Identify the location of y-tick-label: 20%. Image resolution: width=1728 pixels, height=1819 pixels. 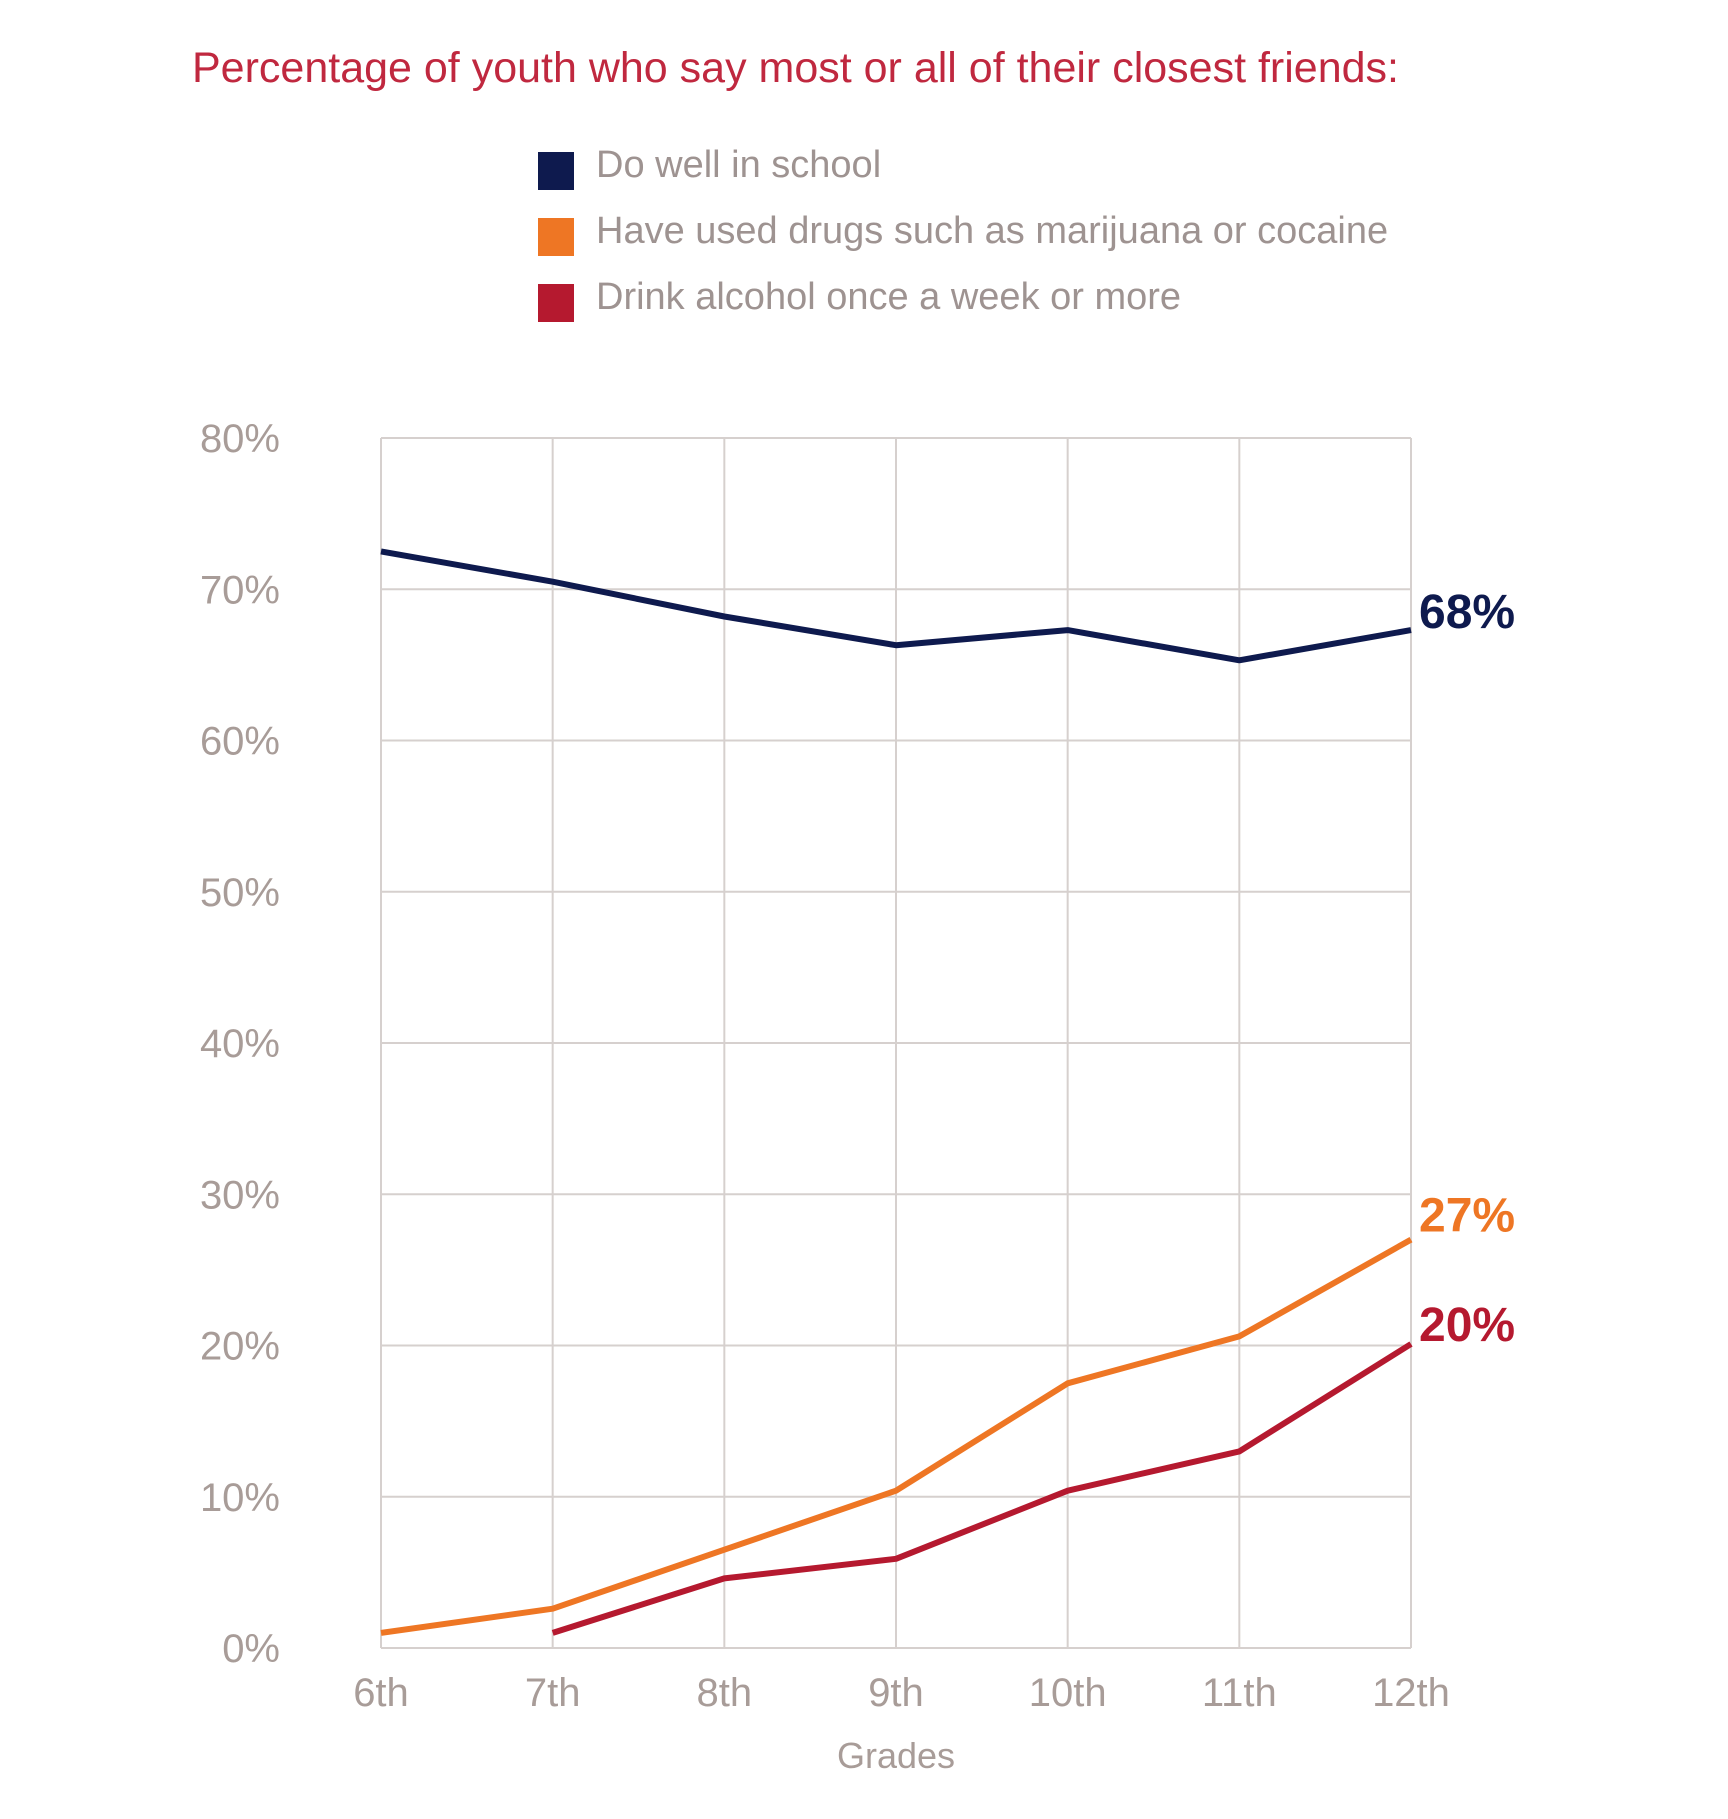
(240, 1347).